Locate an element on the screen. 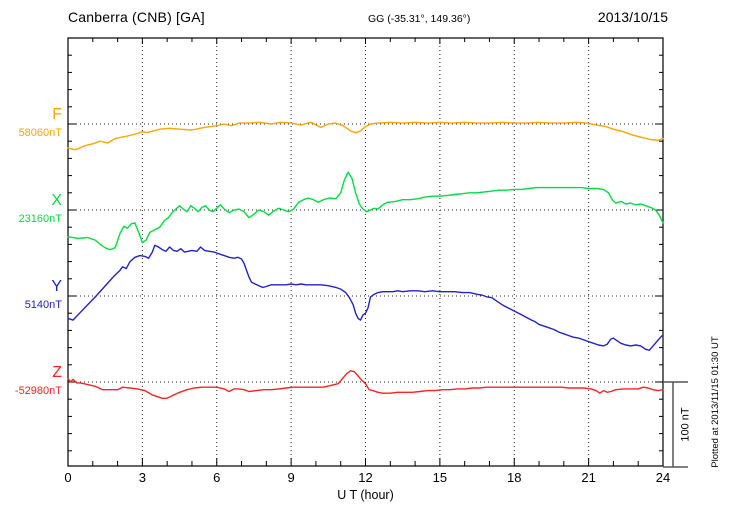  component-baseline-Y: 5140nT is located at coordinates (43, 305).